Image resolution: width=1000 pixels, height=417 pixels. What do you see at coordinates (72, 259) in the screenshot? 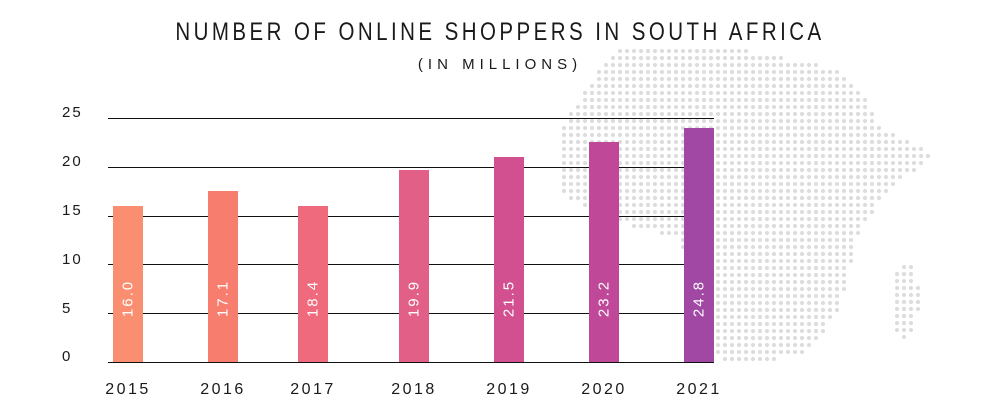
I see `y-tick-10: 10` at bounding box center [72, 259].